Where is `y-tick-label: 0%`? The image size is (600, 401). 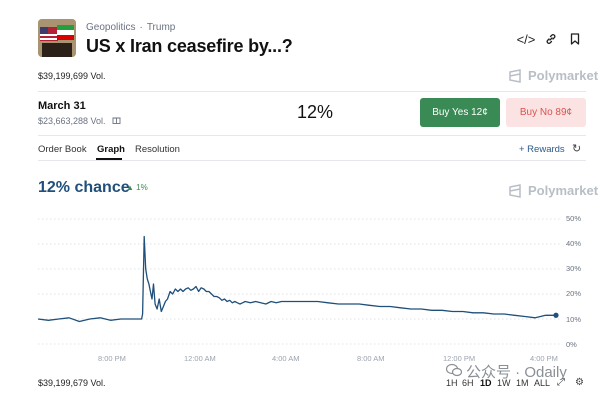
y-tick-label: 0% is located at coordinates (571, 344).